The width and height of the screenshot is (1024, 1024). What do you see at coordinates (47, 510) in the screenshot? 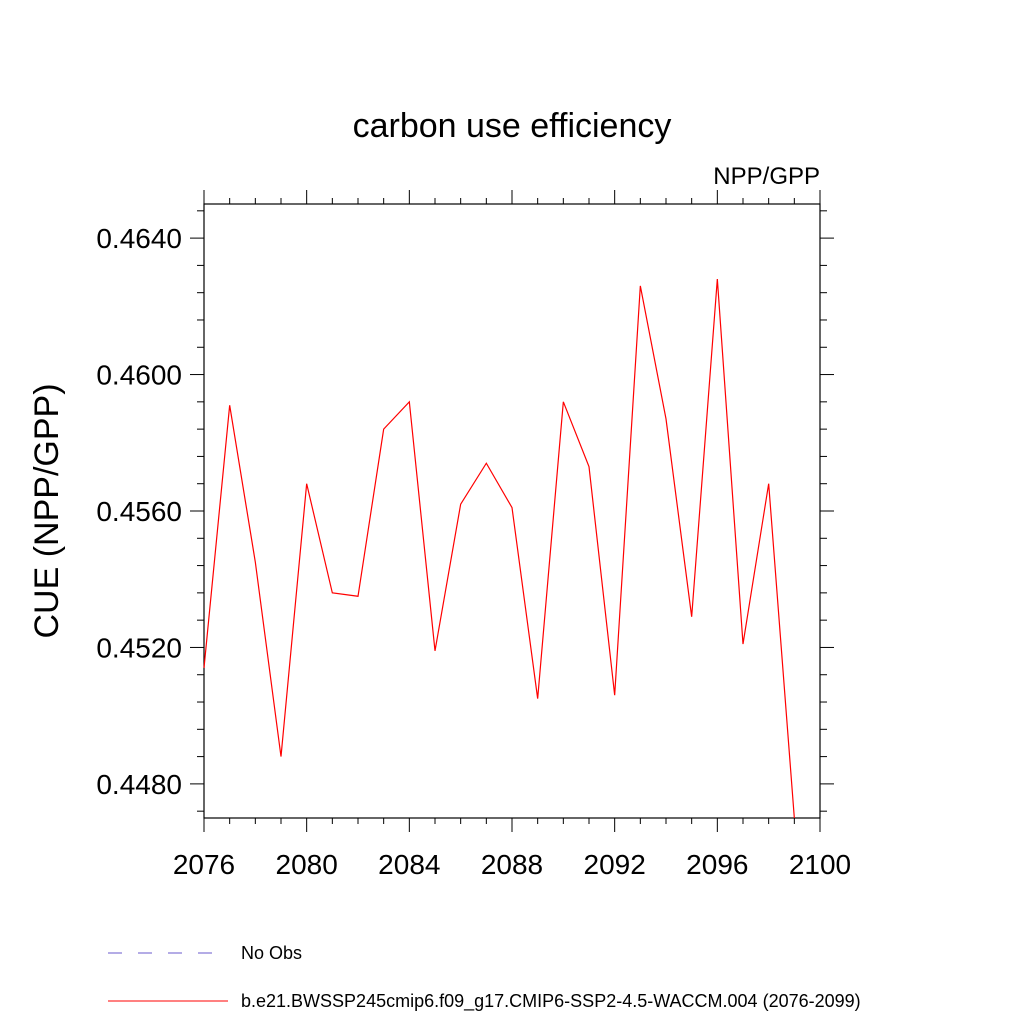
I see `y-axis-label: CUE (NPP/GPP)` at bounding box center [47, 510].